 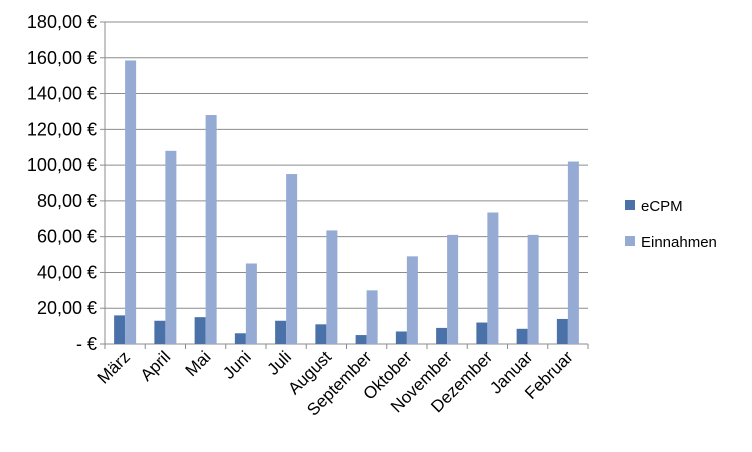 I want to click on bar-ecpm-april, so click(x=160, y=332).